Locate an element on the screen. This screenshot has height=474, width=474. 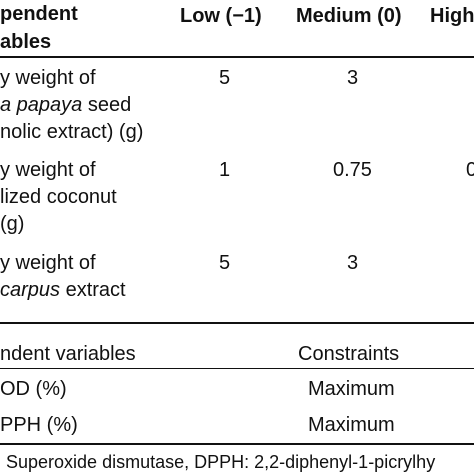
row2-label-line2: lized coconut is located at coordinates (58, 197).